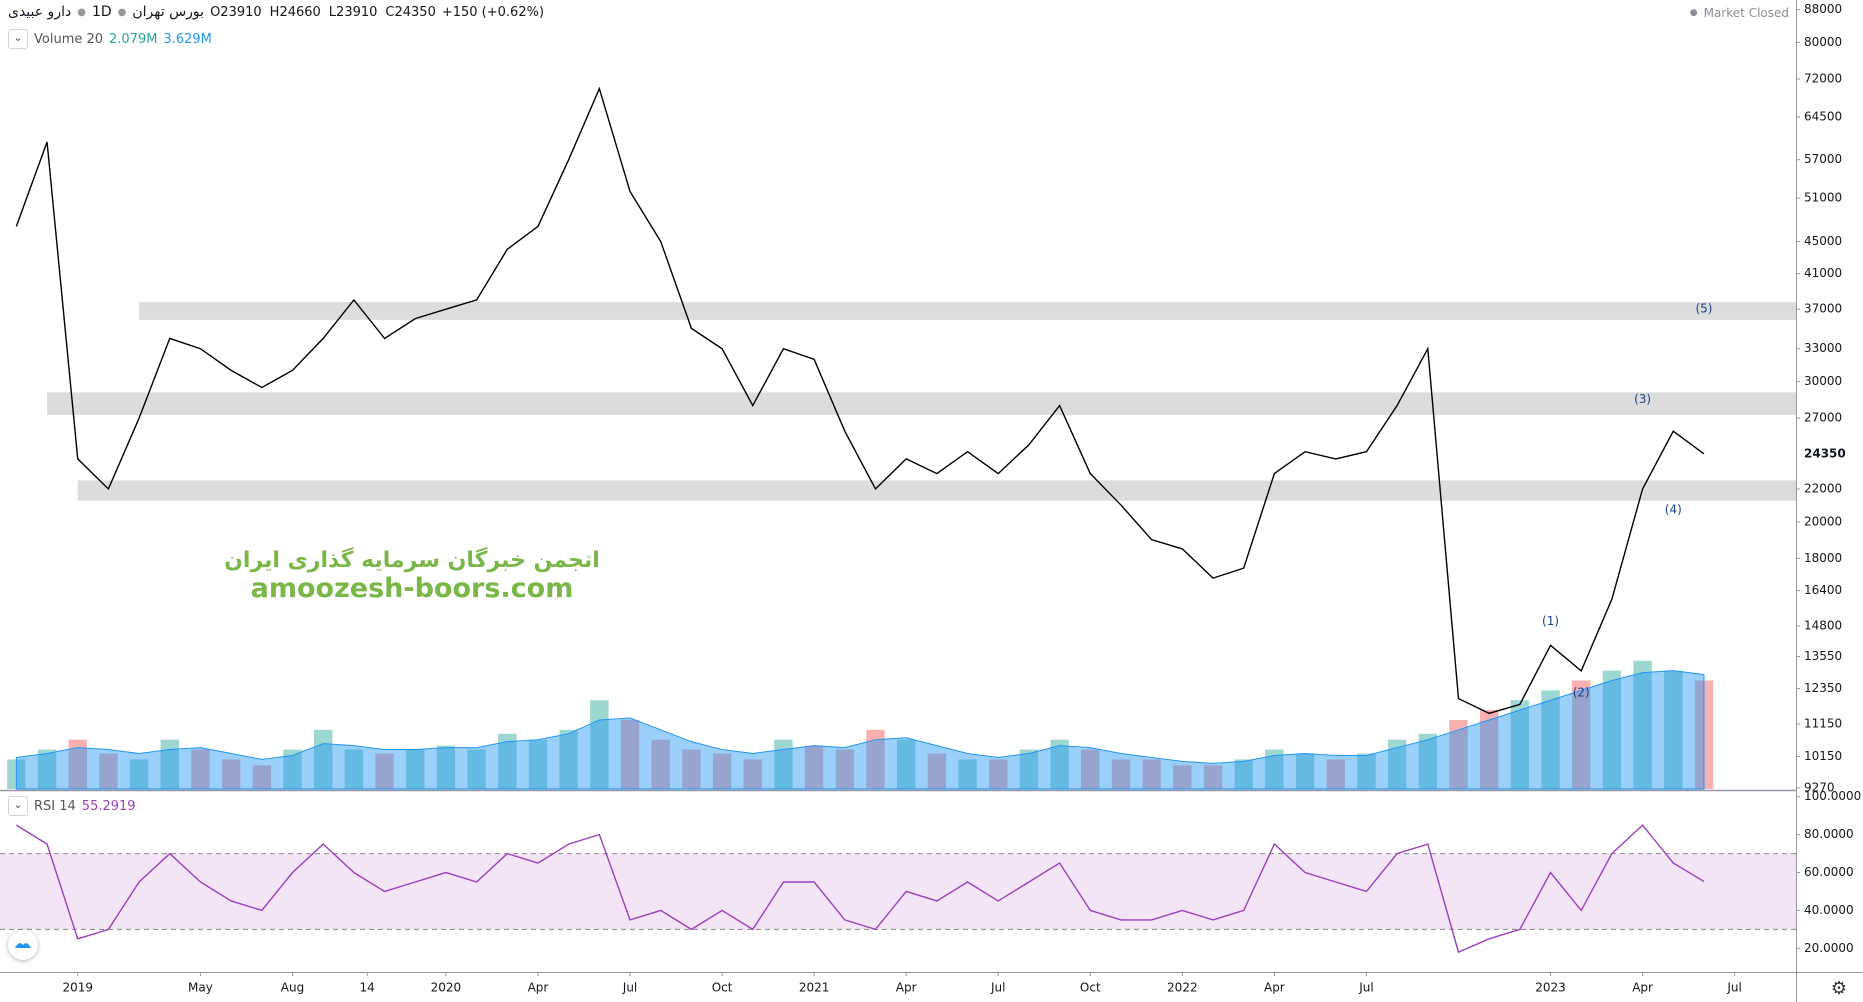 The width and height of the screenshot is (1863, 1002). Describe the element at coordinates (415, 12) in the screenshot. I see `ohlc-value: 24350` at that location.